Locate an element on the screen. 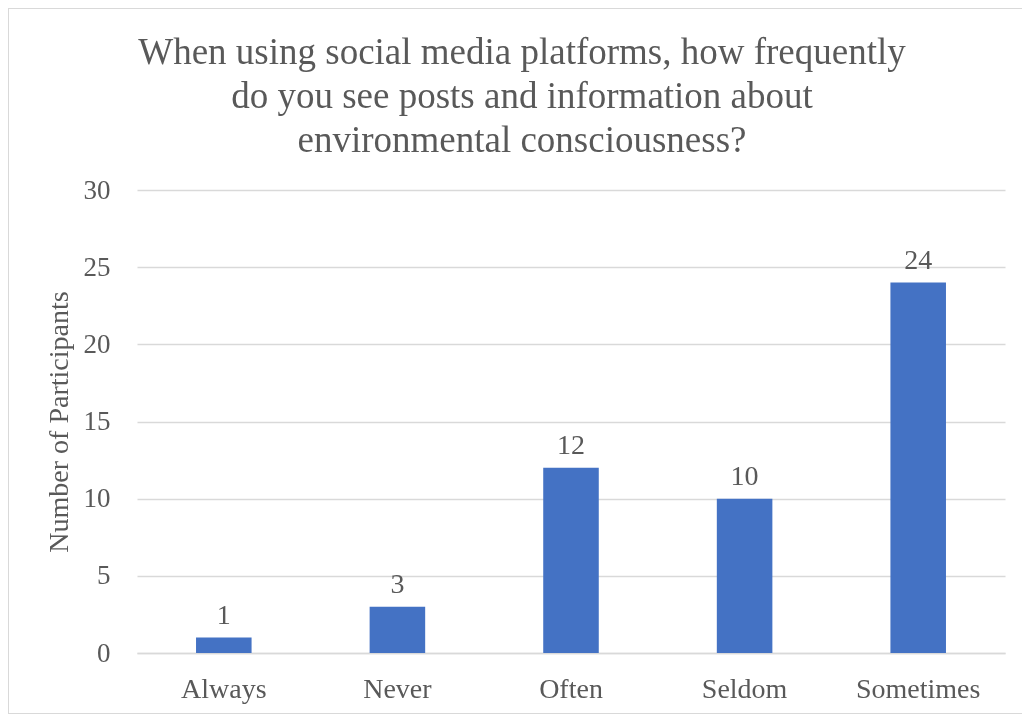 The image size is (1022, 715). y-tick-label: 20 is located at coordinates (97, 343).